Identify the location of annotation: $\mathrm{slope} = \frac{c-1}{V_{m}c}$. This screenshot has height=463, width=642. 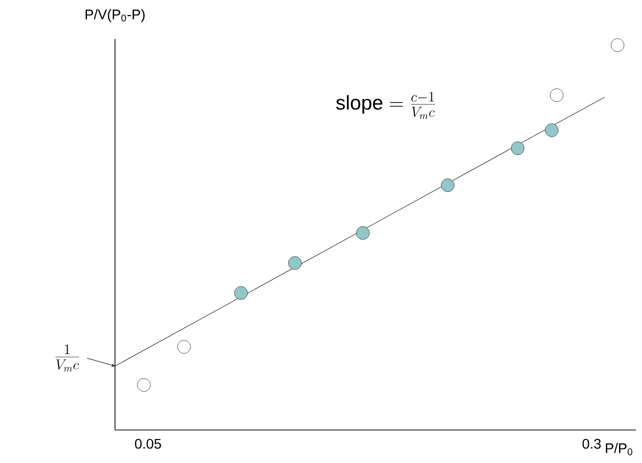
(386, 105).